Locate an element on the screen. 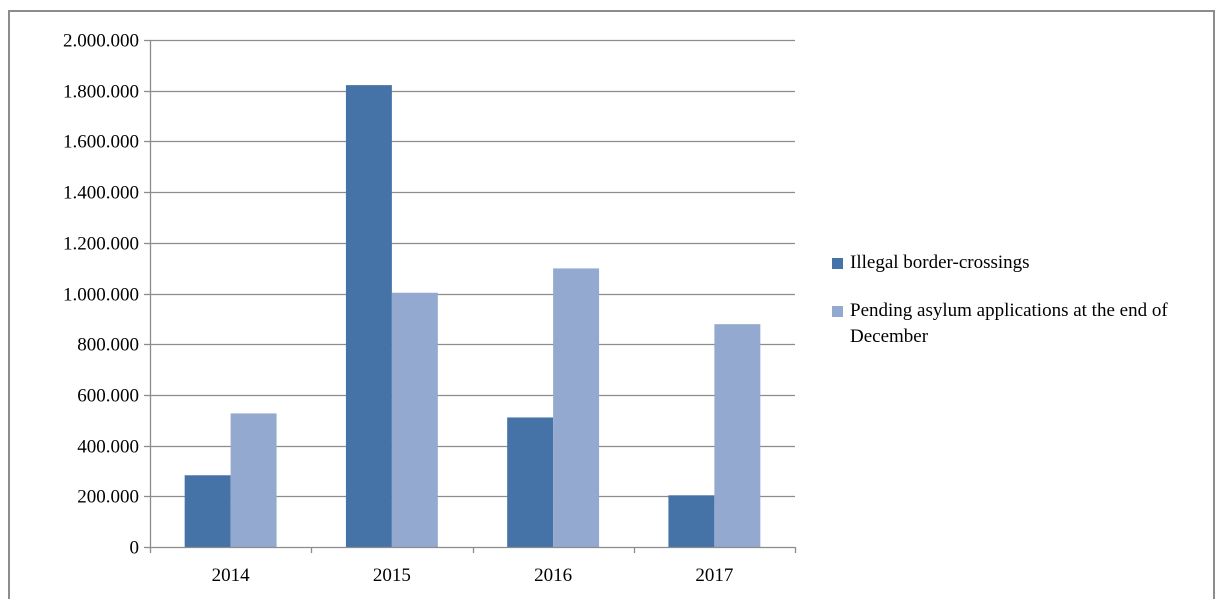 This screenshot has width=1219, height=599. legend-item-illegal-border-crossings: Illegal border-crossings is located at coordinates (1017, 263).